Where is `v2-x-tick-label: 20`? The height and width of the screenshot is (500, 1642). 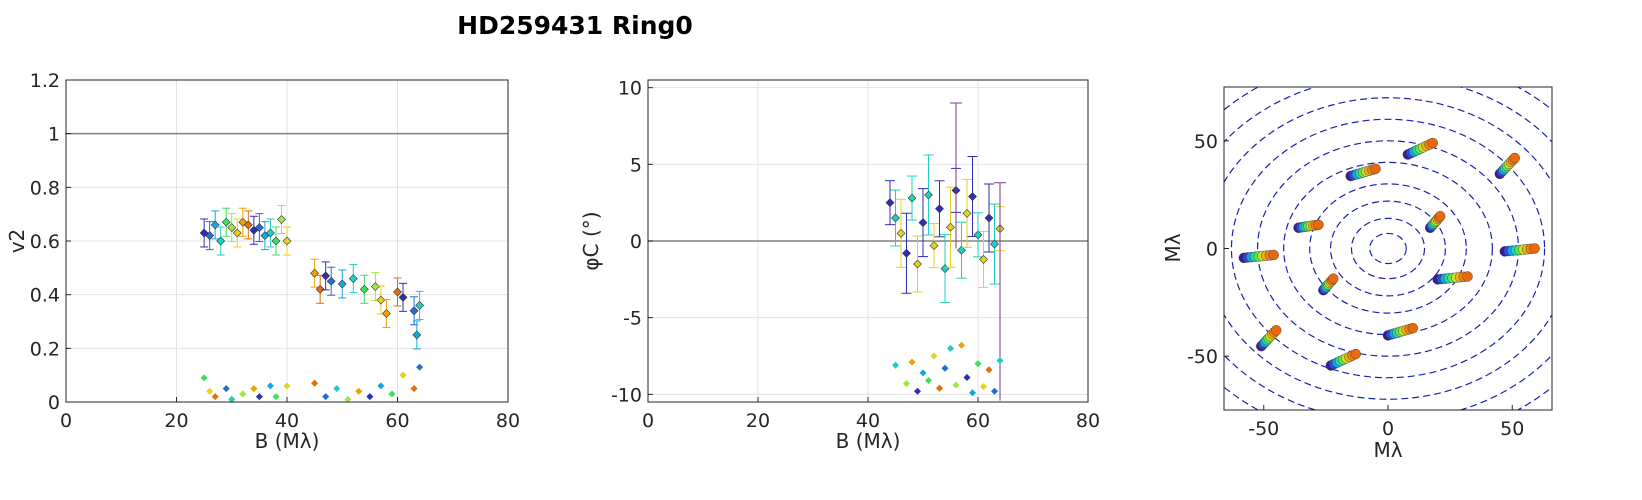 v2-x-tick-label: 20 is located at coordinates (176, 421).